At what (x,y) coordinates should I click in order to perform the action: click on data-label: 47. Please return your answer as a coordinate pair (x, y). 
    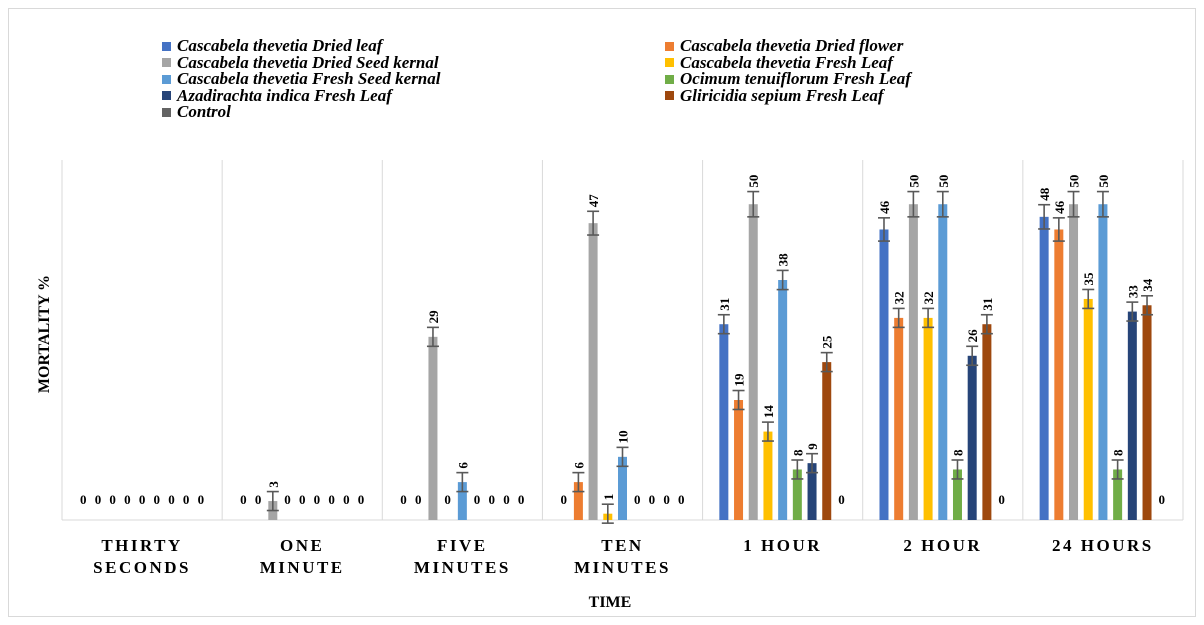
    Looking at the image, I should click on (593, 201).